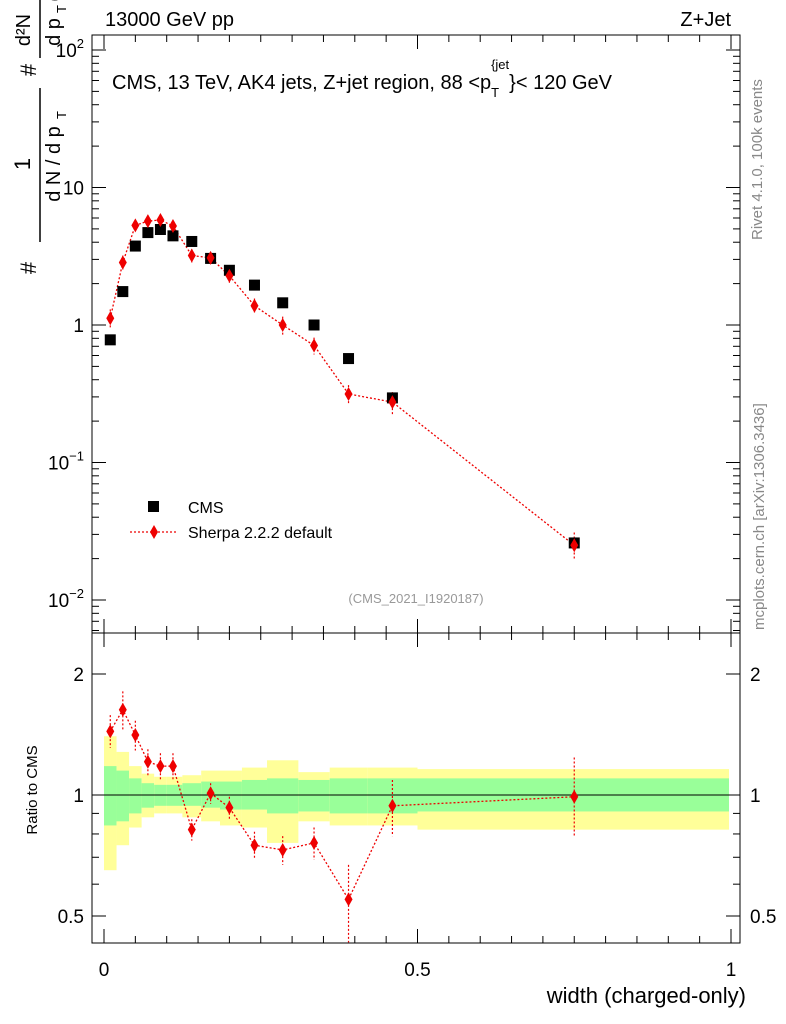  What do you see at coordinates (416, 803) in the screenshot?
I see `ratio-bands-group` at bounding box center [416, 803].